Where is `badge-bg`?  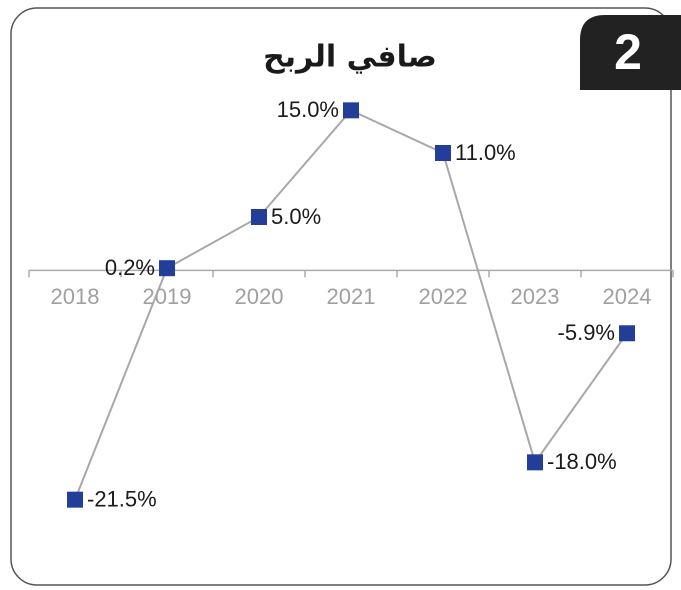 badge-bg is located at coordinates (630, 52).